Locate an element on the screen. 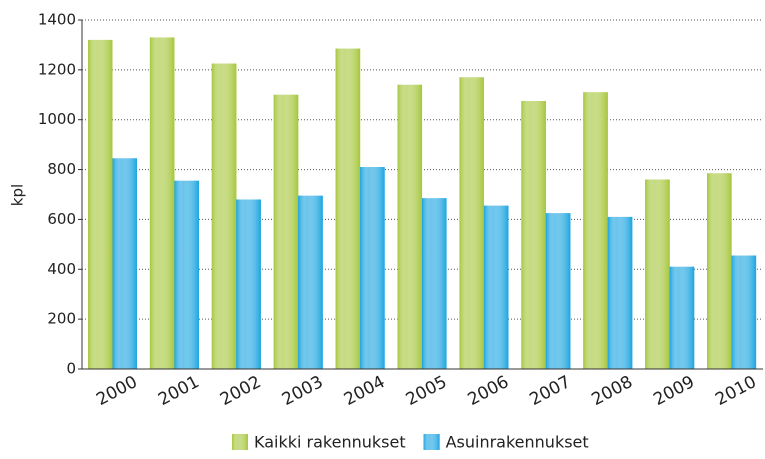  y-tick-label: 0 is located at coordinates (71, 369).